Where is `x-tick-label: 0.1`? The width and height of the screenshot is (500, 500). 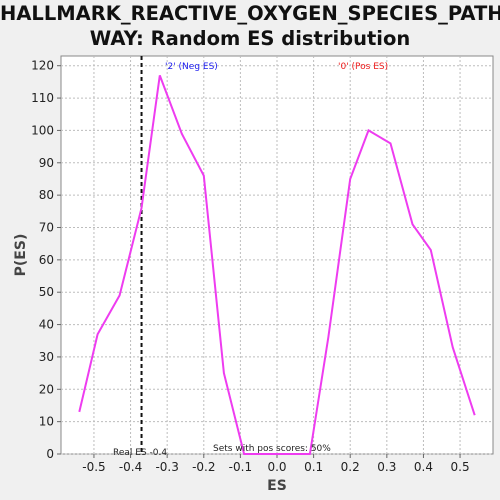 x-tick-label: 0.1 is located at coordinates (313, 467).